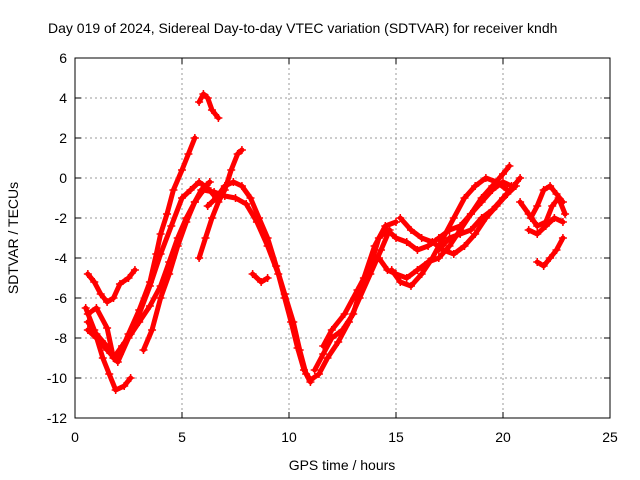 The height and width of the screenshot is (480, 640). I want to click on x-tick-label: 15, so click(396, 437).